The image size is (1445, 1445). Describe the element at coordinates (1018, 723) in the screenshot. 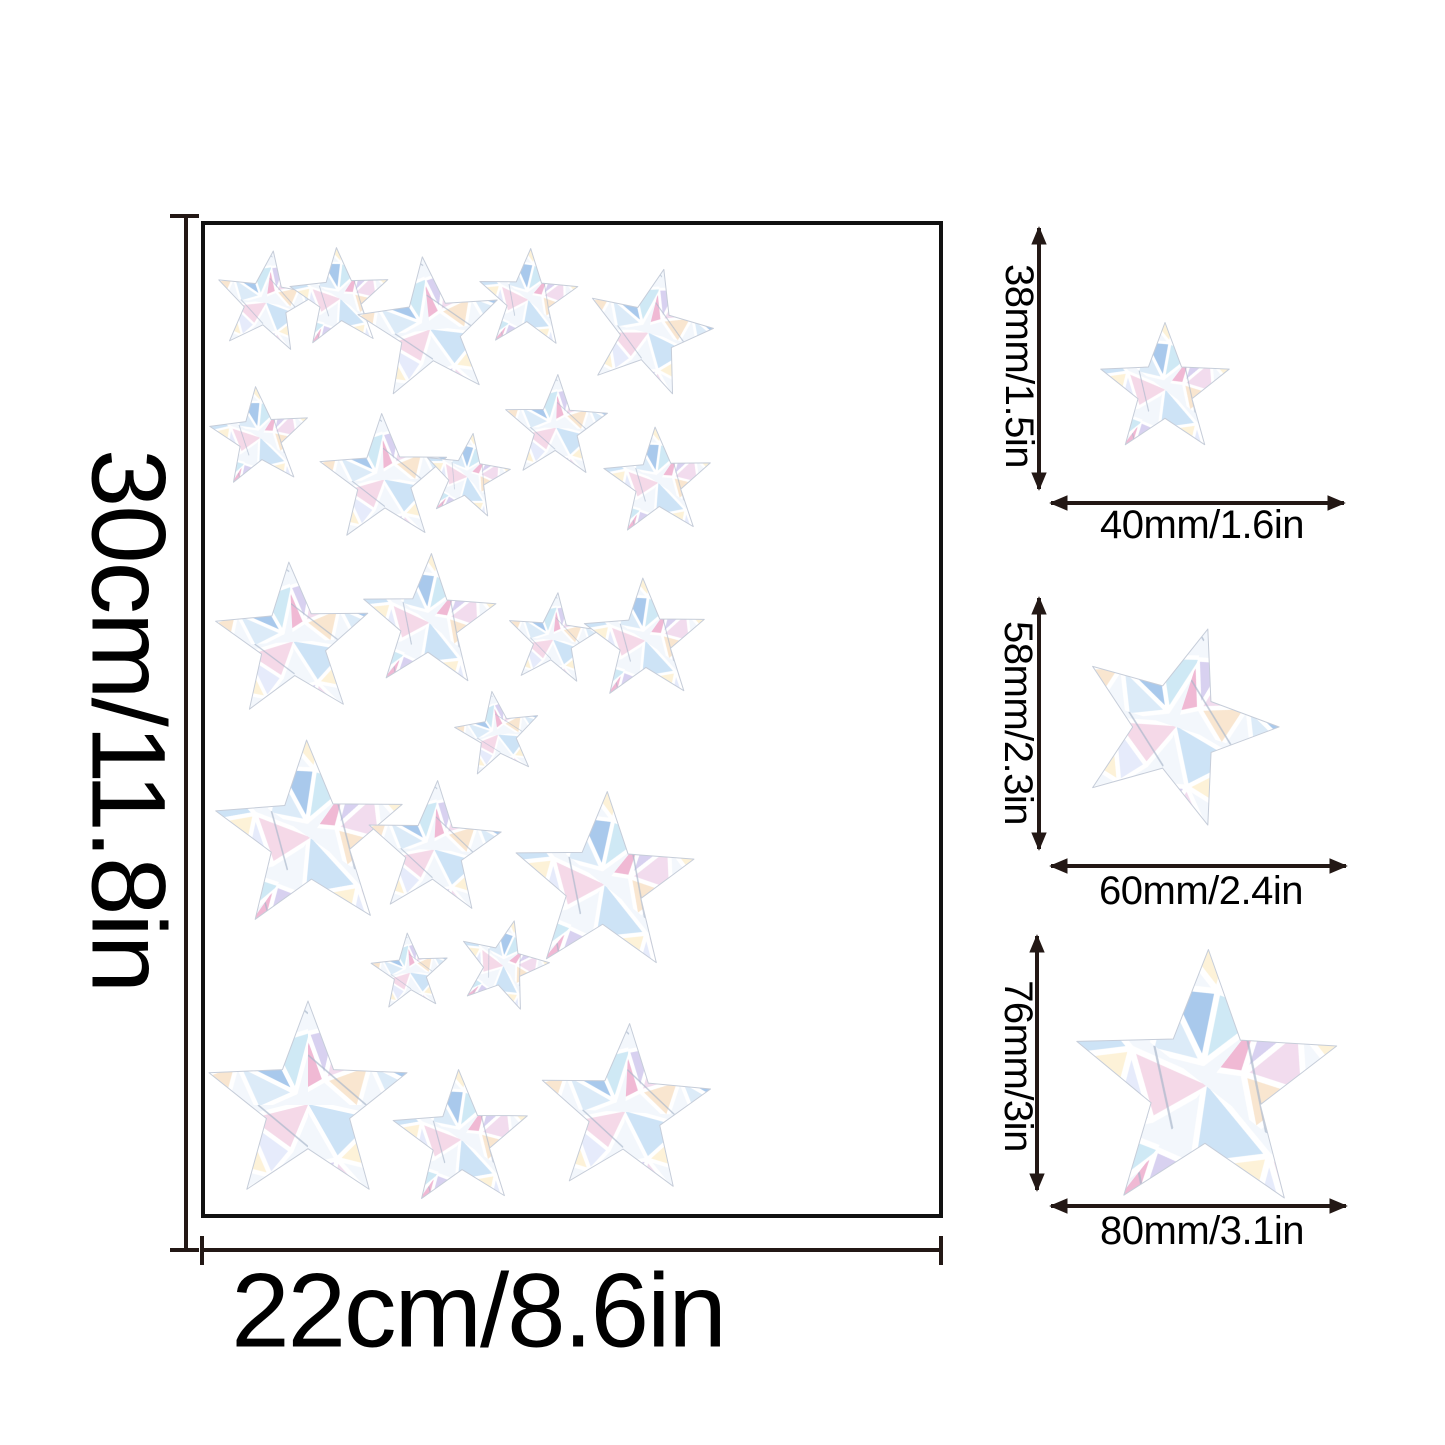

I see `medium-star-height-label: 58mm/2.3in` at that location.